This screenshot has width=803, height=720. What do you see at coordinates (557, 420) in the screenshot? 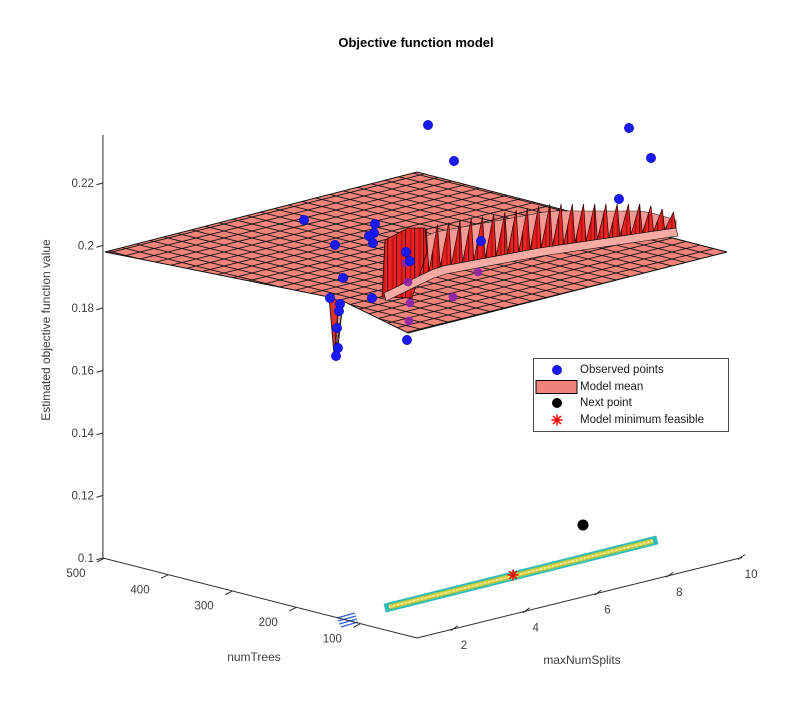
I see `min-feasible-marker-icon` at bounding box center [557, 420].